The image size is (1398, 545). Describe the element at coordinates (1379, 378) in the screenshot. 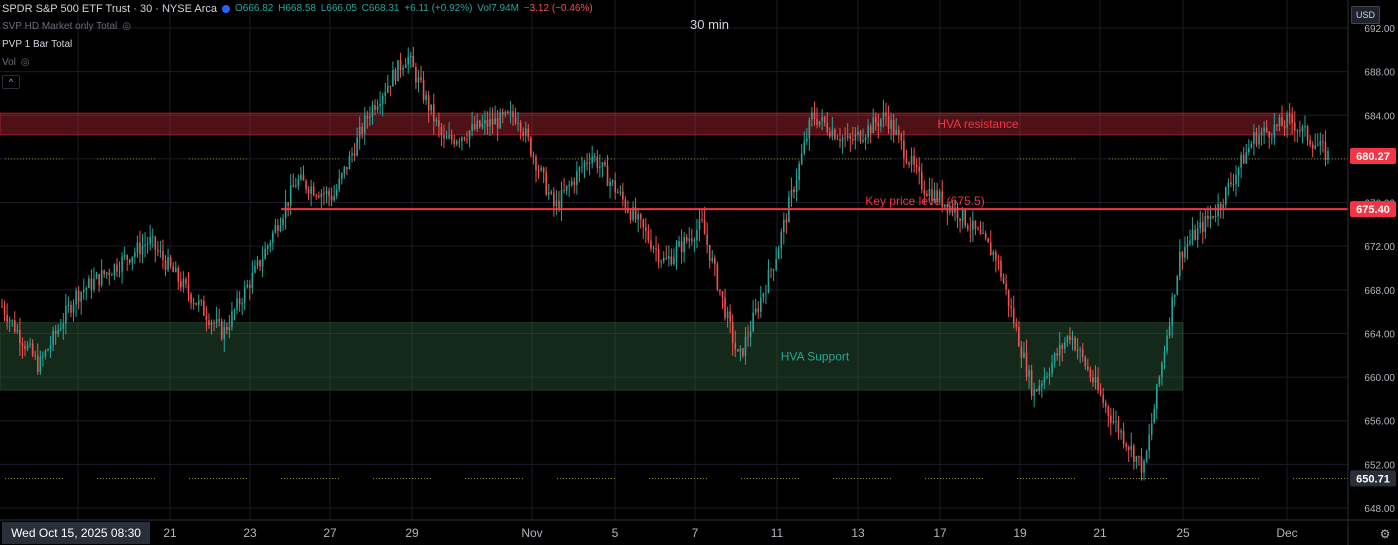

I see `price-tick-label: 660.00` at that location.